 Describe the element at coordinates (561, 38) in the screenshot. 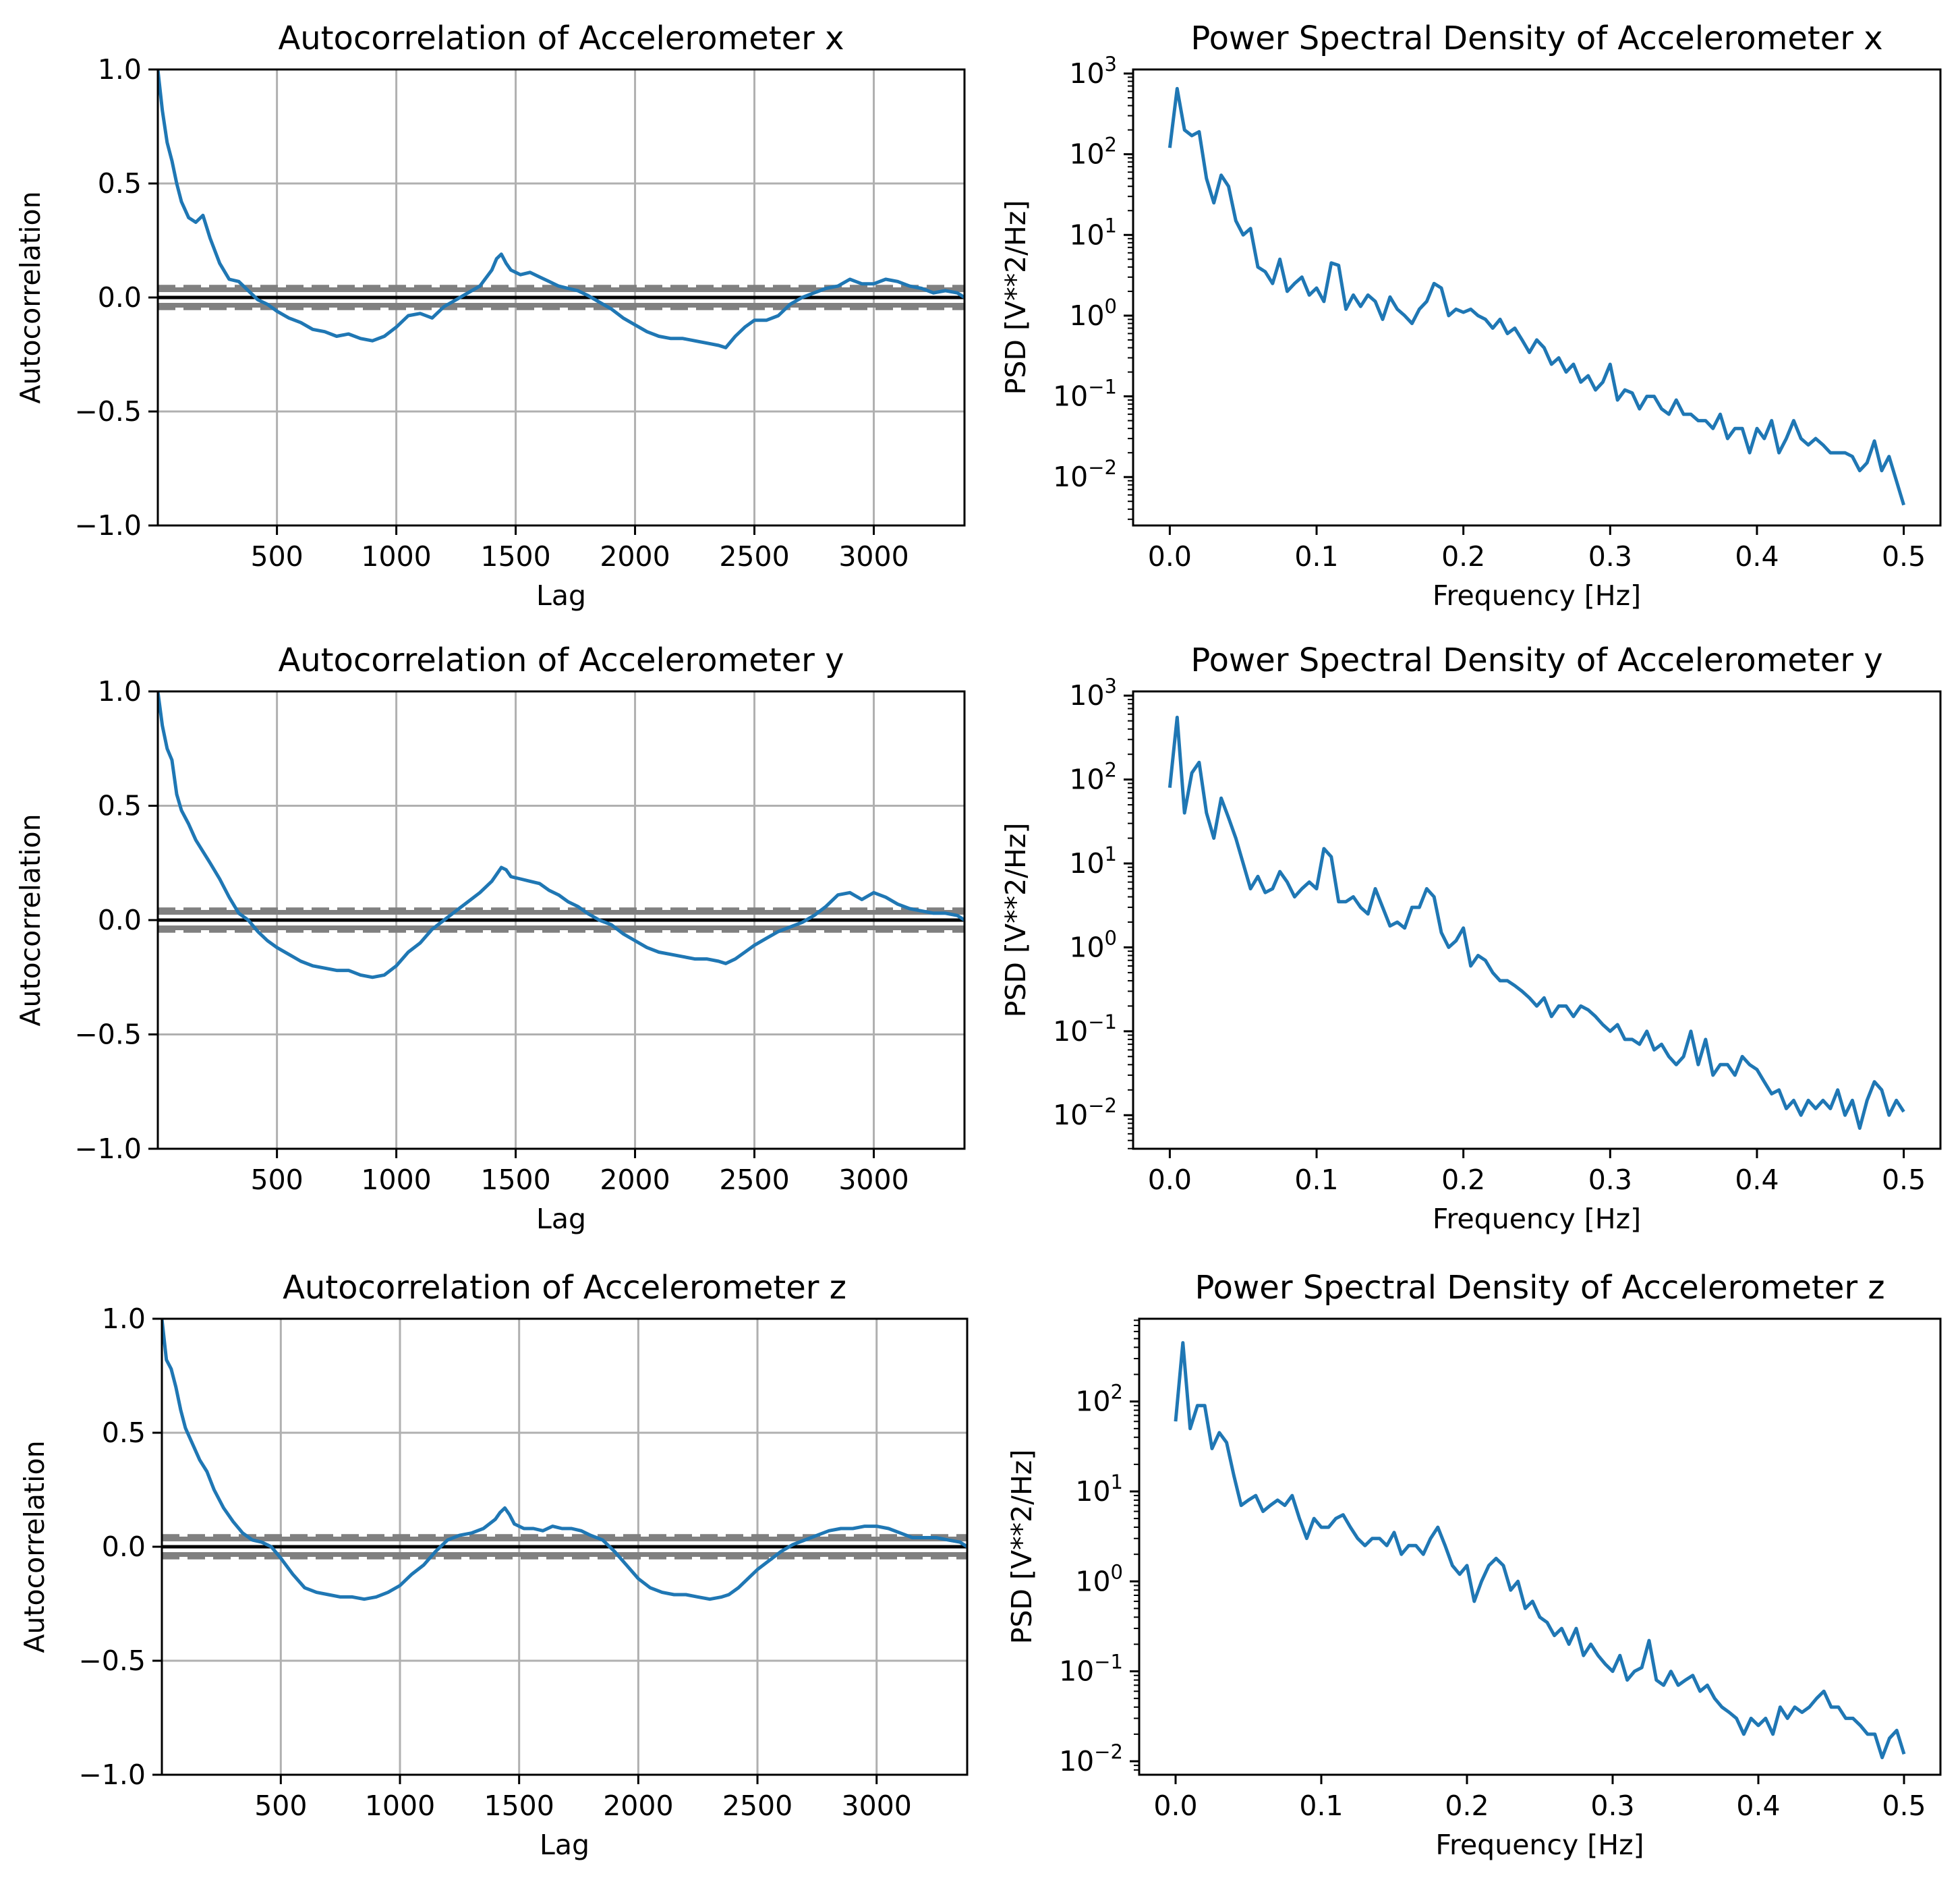

I see `chart-title: Autocorrelation of Accelerometer x` at that location.